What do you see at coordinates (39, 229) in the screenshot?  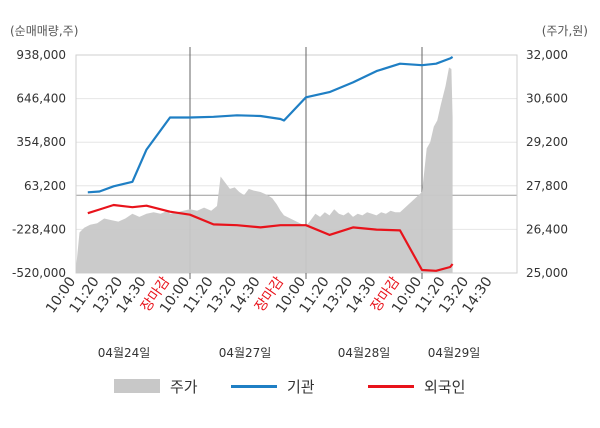 I see `y-left-tick-label: -228,400` at bounding box center [39, 229].